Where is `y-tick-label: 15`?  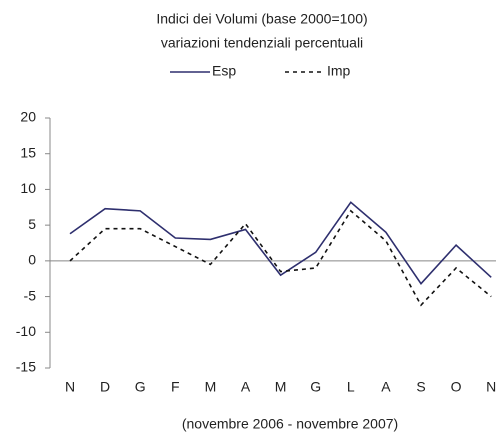
y-tick-label: 15 is located at coordinates (28, 152).